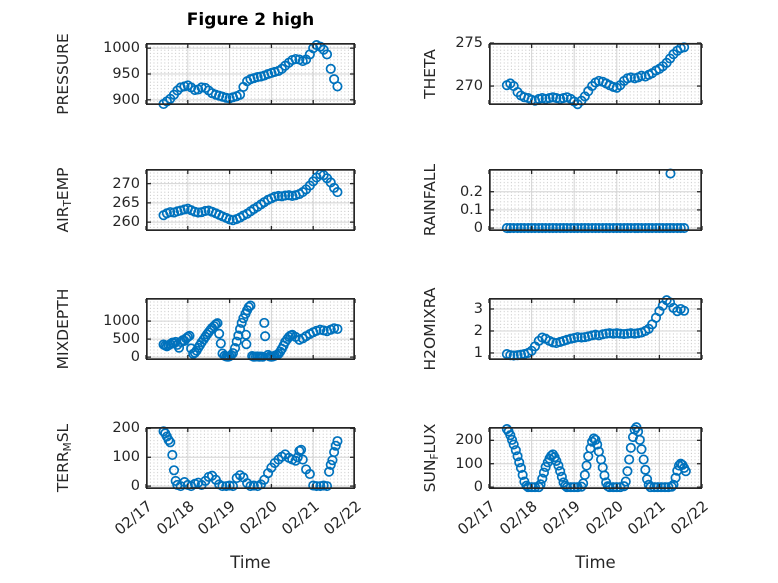  Describe the element at coordinates (126, 222) in the screenshot. I see `y-tick-label: 260` at that location.